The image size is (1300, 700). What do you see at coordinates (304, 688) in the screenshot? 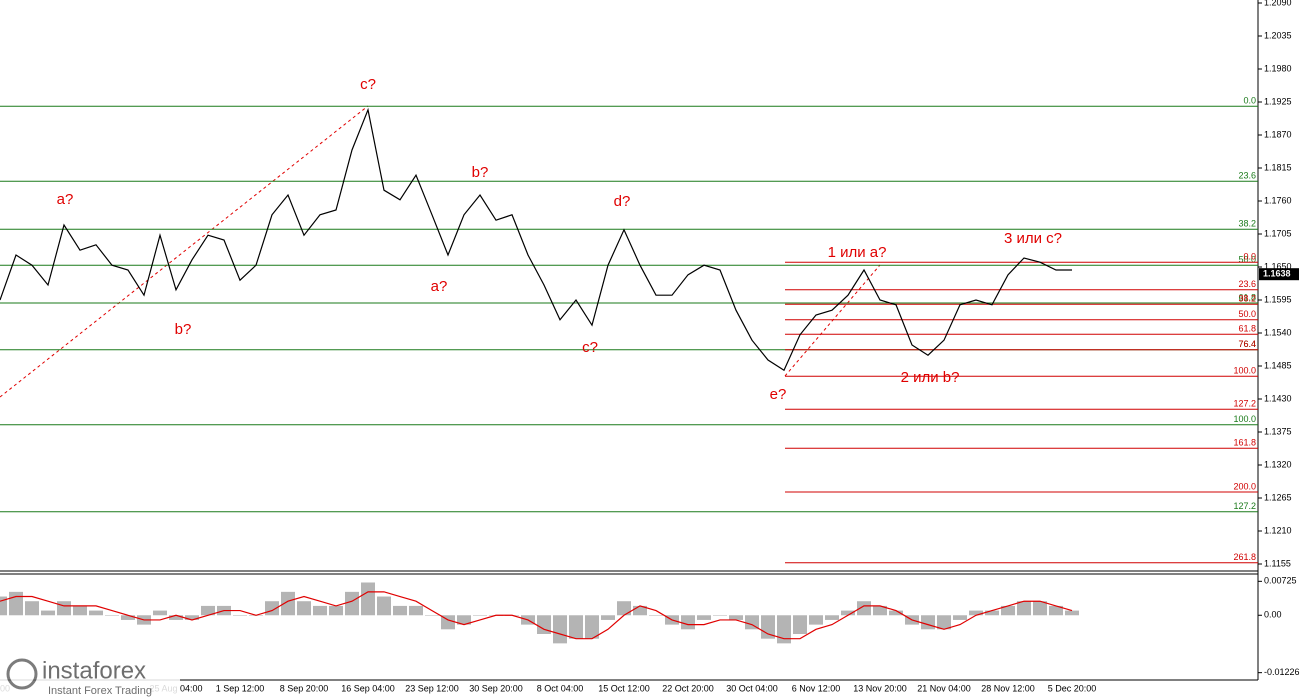
I see `x-tick-label: 8 Sep 20:00` at bounding box center [304, 688].